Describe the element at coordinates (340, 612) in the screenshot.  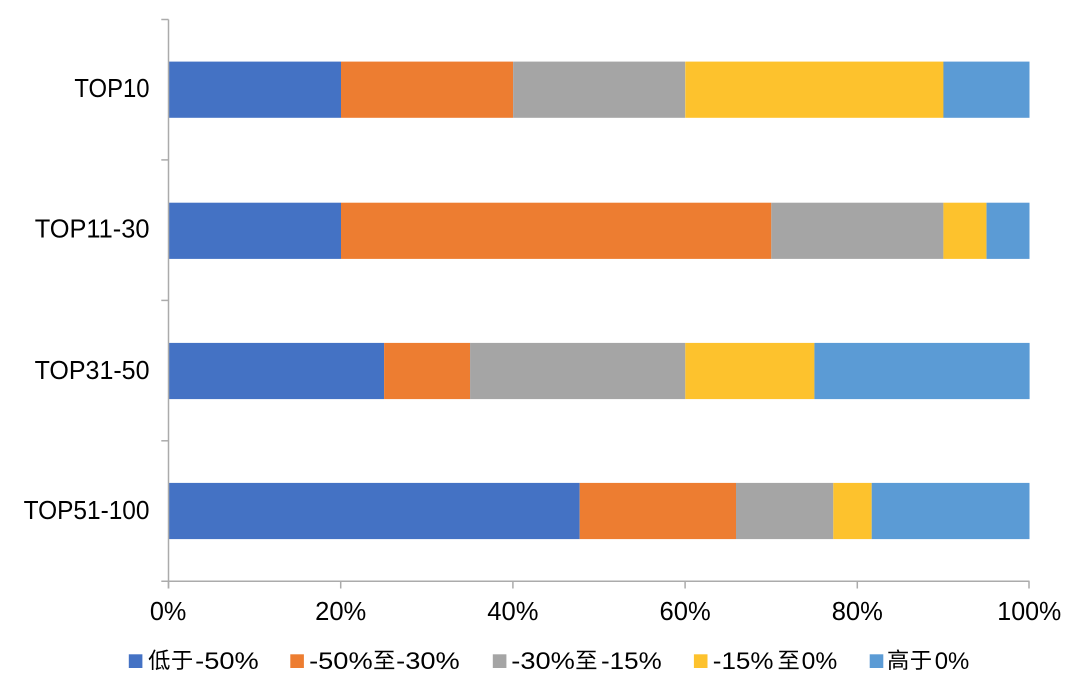
I see `svg-text: 20%` at that location.